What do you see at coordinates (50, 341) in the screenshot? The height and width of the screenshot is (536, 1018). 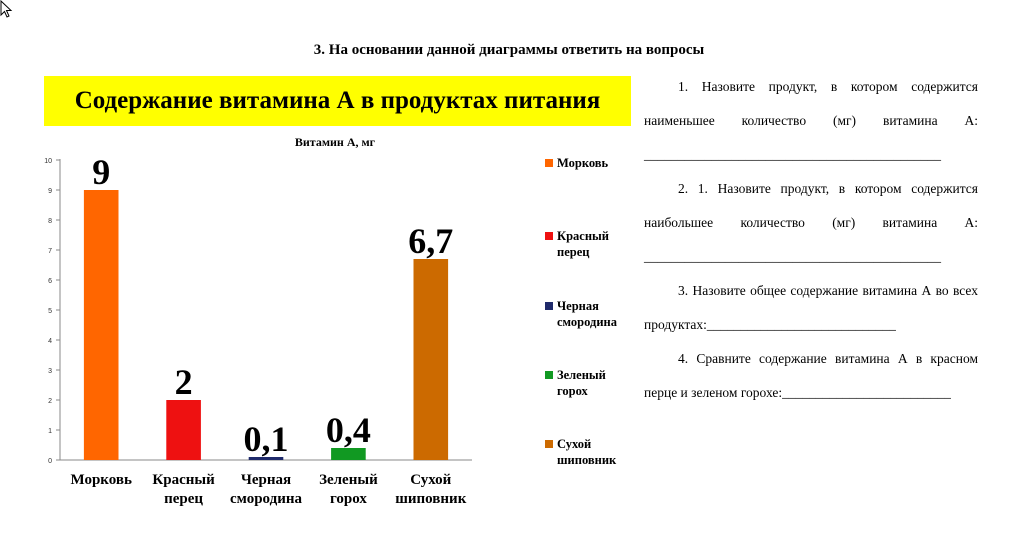 I see `y-tick-label: 4` at bounding box center [50, 341].